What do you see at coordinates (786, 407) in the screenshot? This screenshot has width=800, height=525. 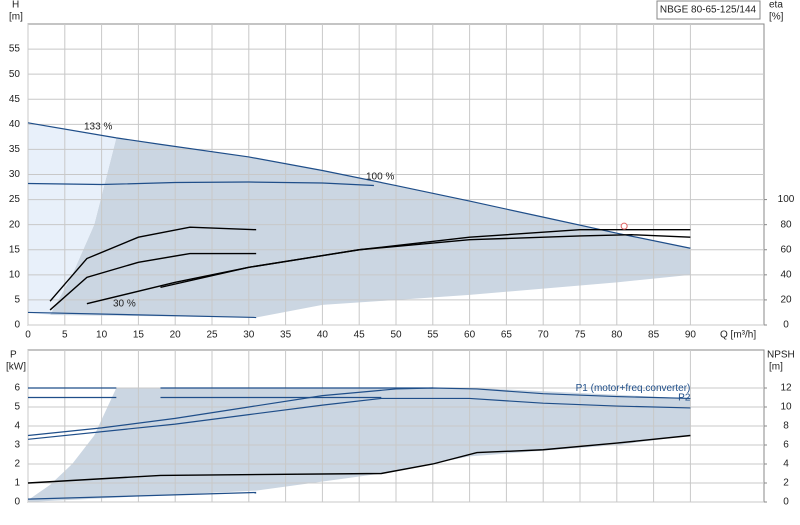 I see `y2-tick-label: 10` at bounding box center [786, 407].